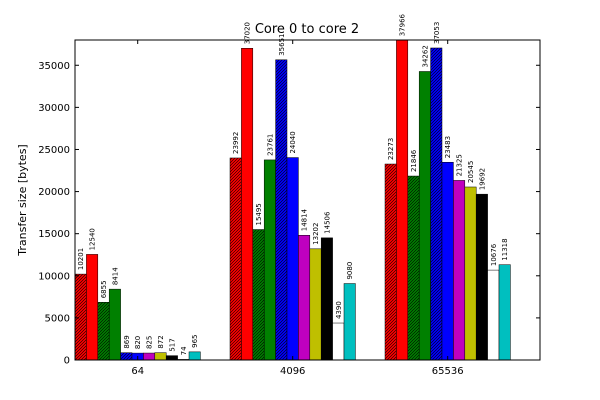 The height and width of the screenshot is (400, 600). What do you see at coordinates (81, 259) in the screenshot?
I see `data-label: 10201` at bounding box center [81, 259].